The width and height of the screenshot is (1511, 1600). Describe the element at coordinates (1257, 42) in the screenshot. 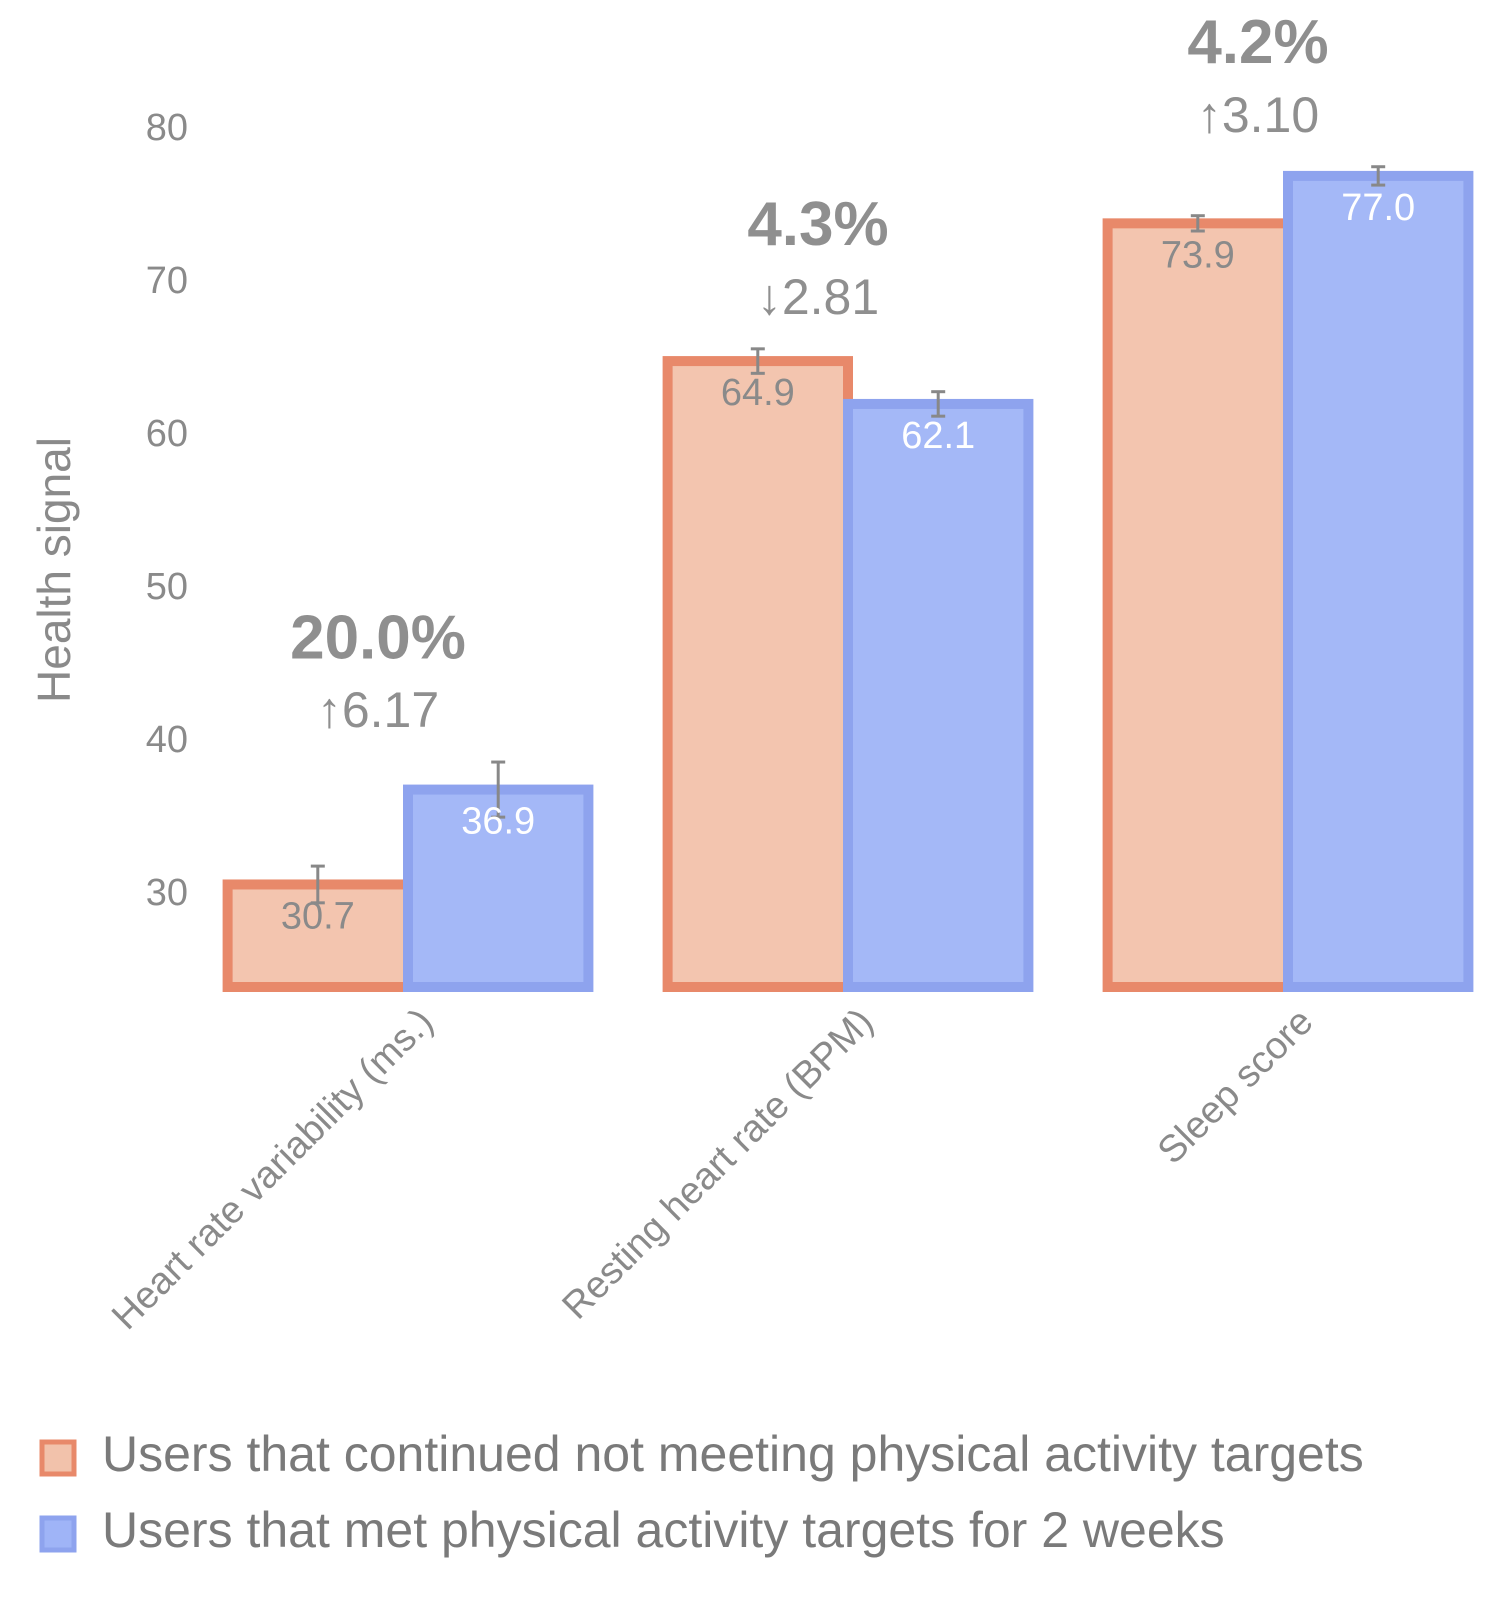

I see `annotation-percent: 4.2%` at that location.